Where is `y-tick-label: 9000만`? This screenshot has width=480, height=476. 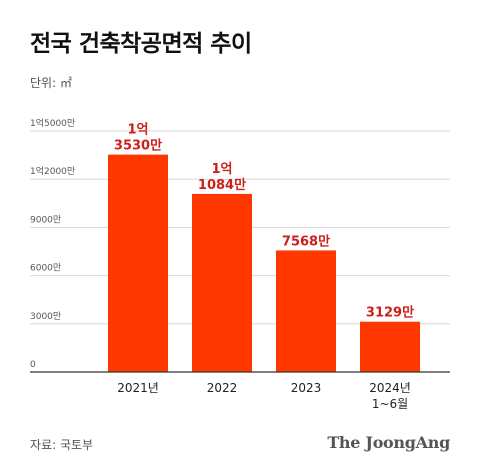
y-tick-label: 9000만 is located at coordinates (45, 219).